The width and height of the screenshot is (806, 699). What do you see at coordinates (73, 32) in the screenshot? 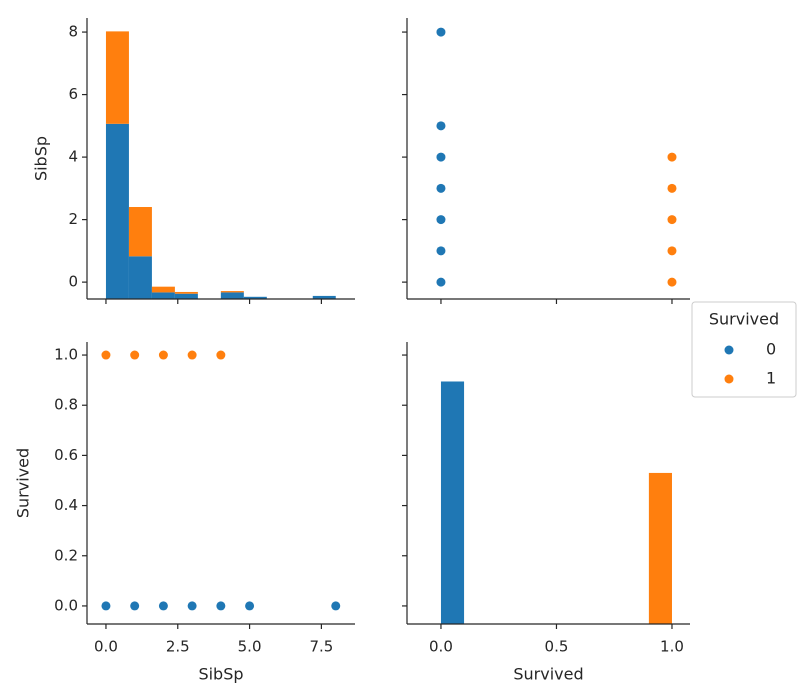
I see `y-tick-label: 8` at bounding box center [73, 32].